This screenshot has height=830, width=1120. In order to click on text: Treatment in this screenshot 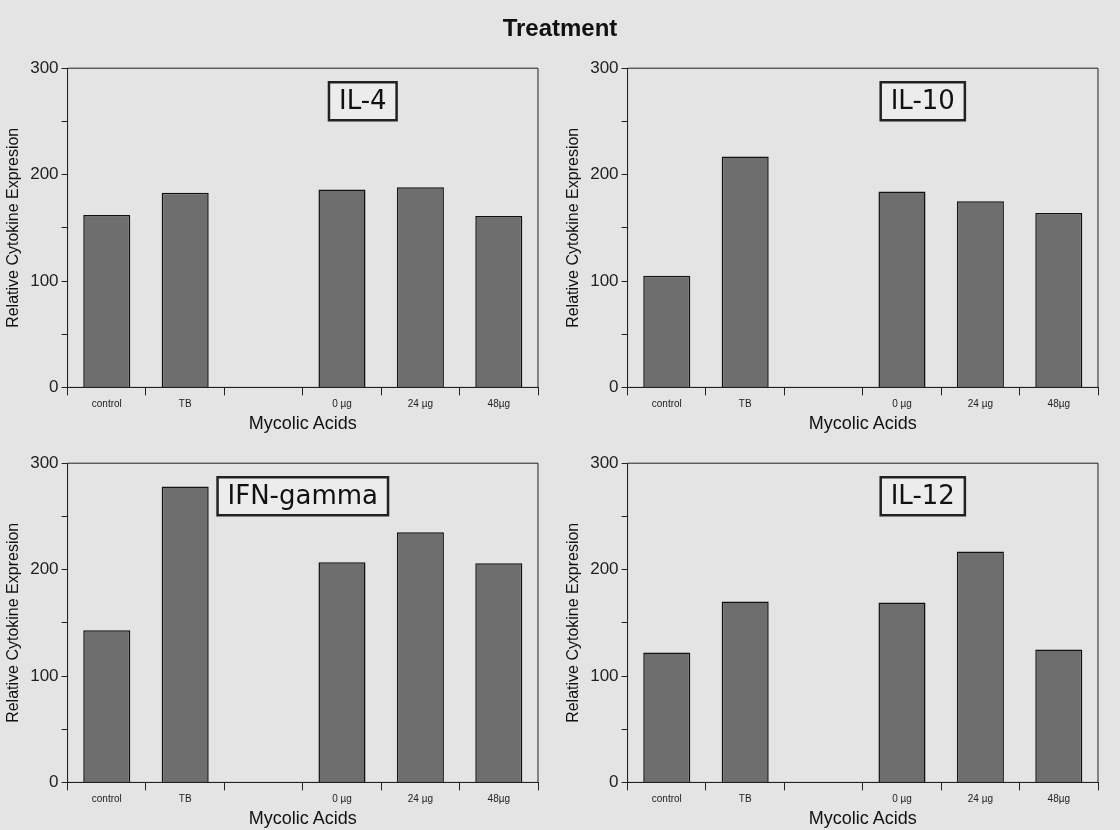, I will do `click(560, 28)`.